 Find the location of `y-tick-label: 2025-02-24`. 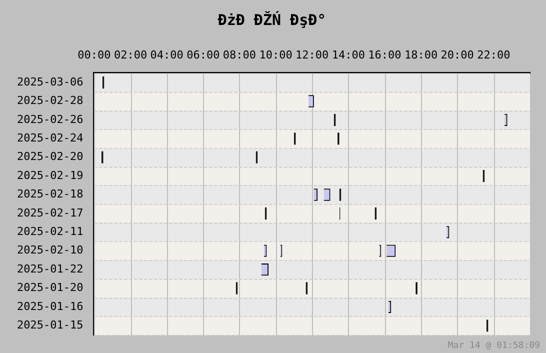

y-tick-label: 2025-02-24 is located at coordinates (50, 138).